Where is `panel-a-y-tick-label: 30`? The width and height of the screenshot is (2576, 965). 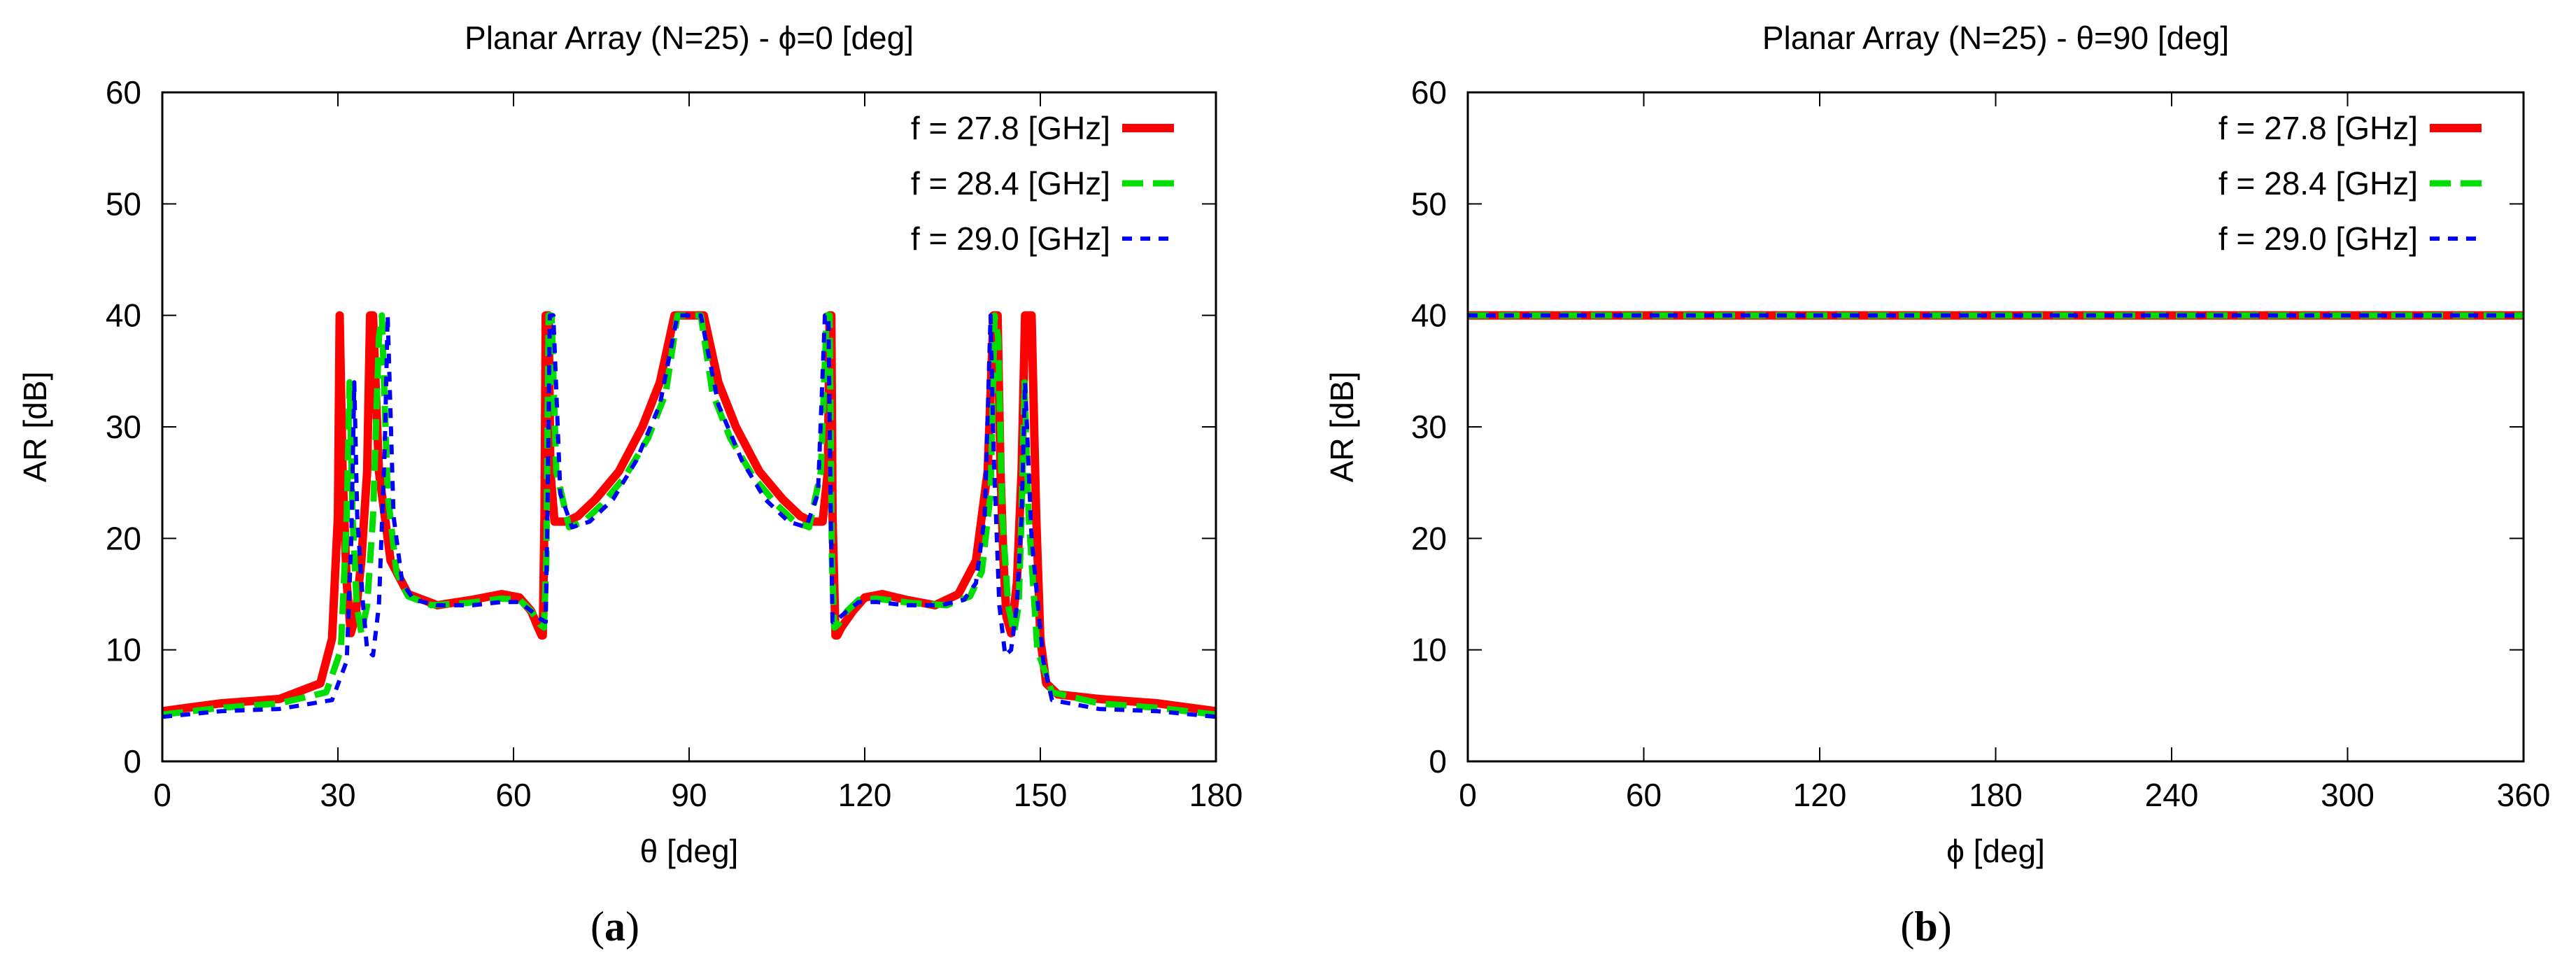
panel-a-y-tick-label: 30 is located at coordinates (123, 427).